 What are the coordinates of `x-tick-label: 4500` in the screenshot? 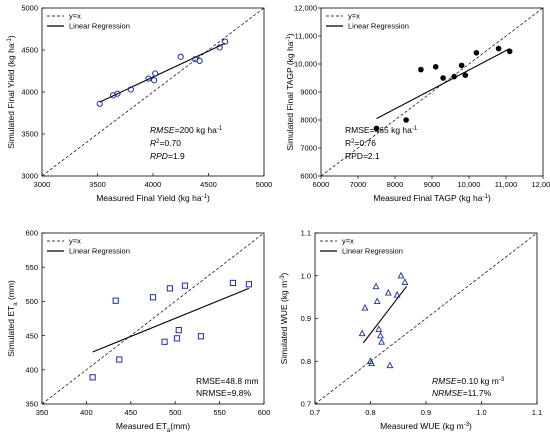 It's located at (208, 184).